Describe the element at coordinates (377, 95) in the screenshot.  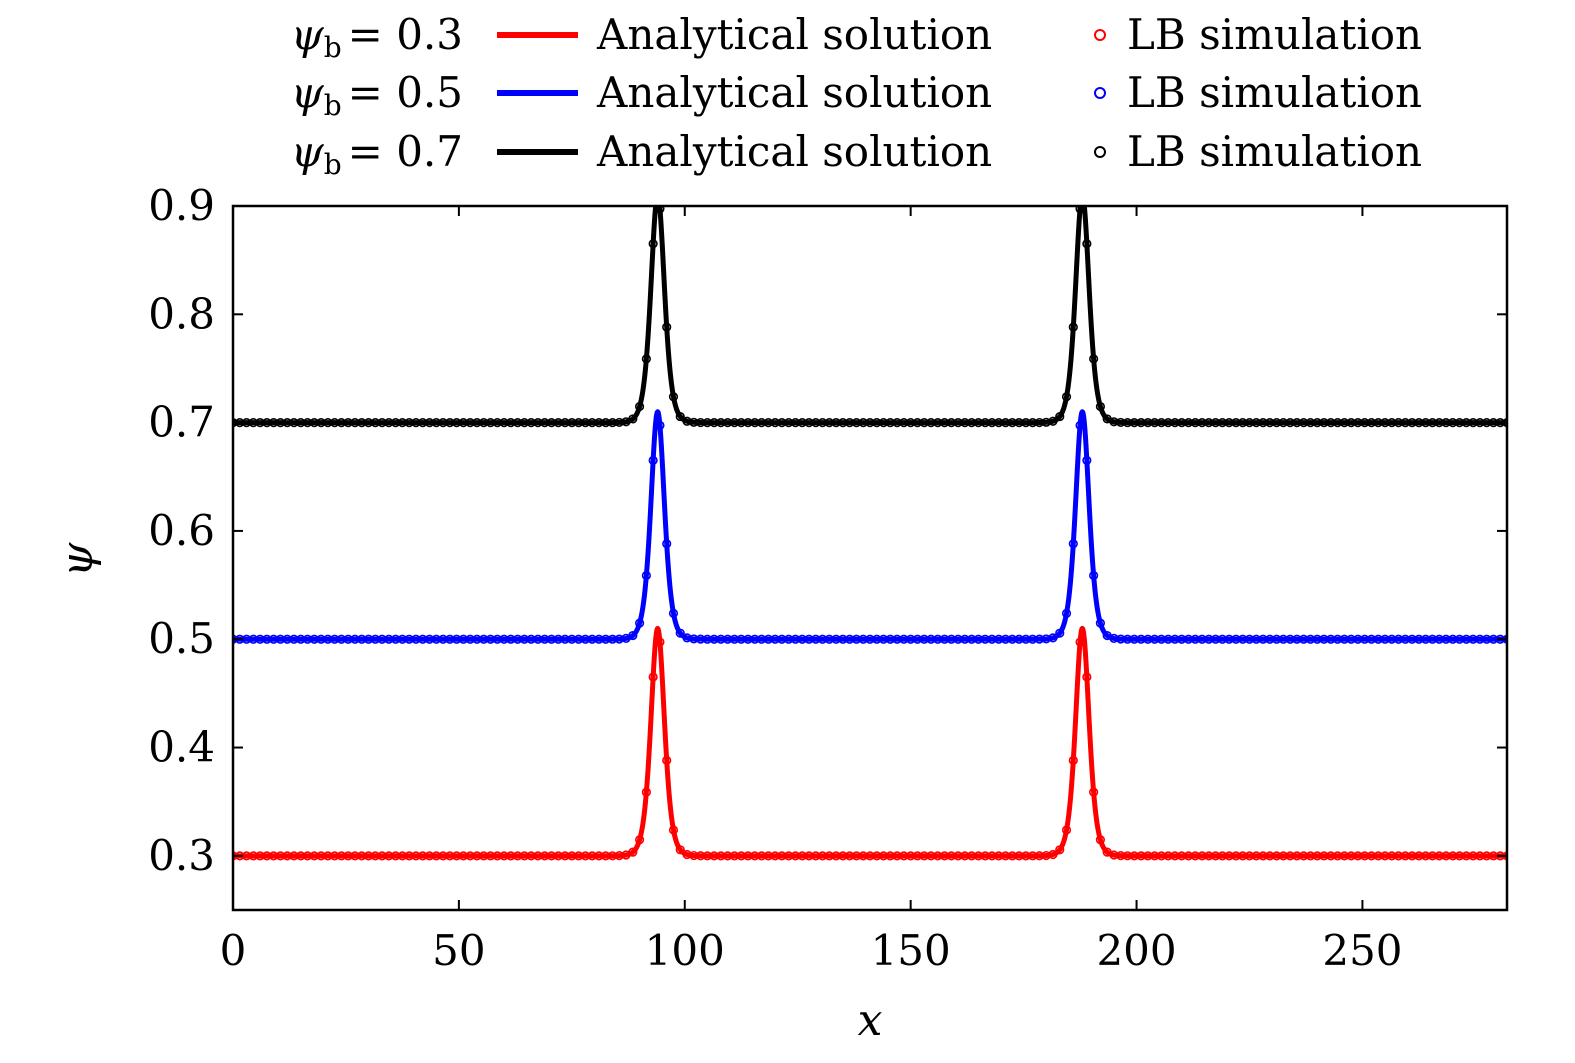
I see `legend-series-label: ψb = 0.5` at that location.